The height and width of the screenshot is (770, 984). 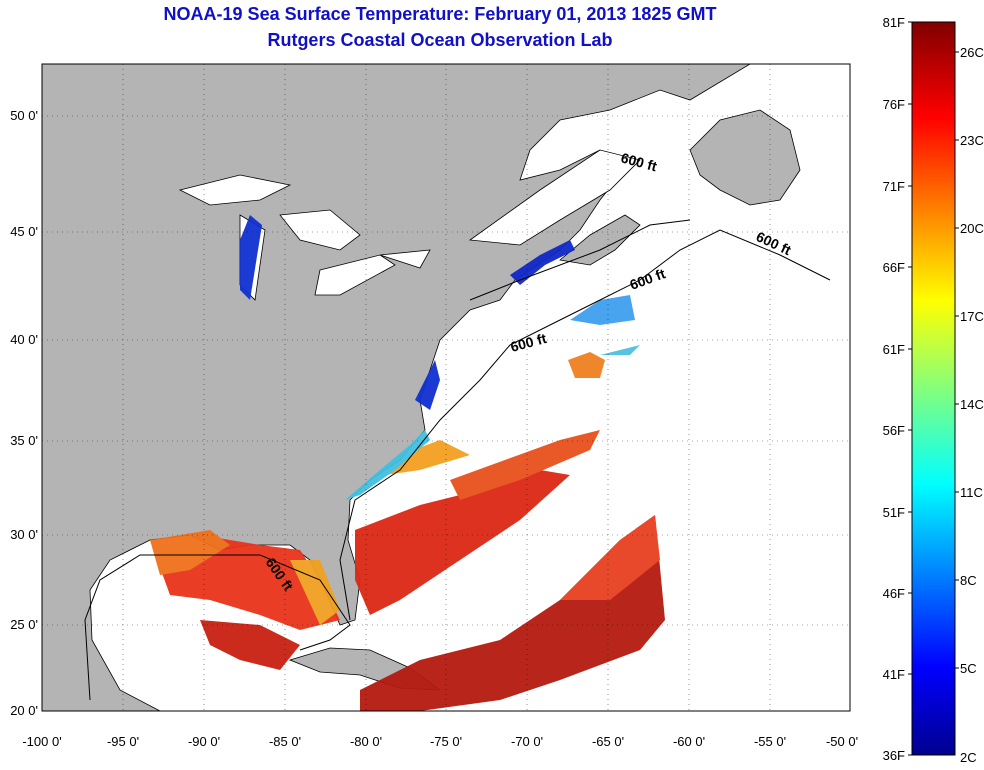 I want to click on colorbar-c-label: 17C, so click(x=972, y=316).